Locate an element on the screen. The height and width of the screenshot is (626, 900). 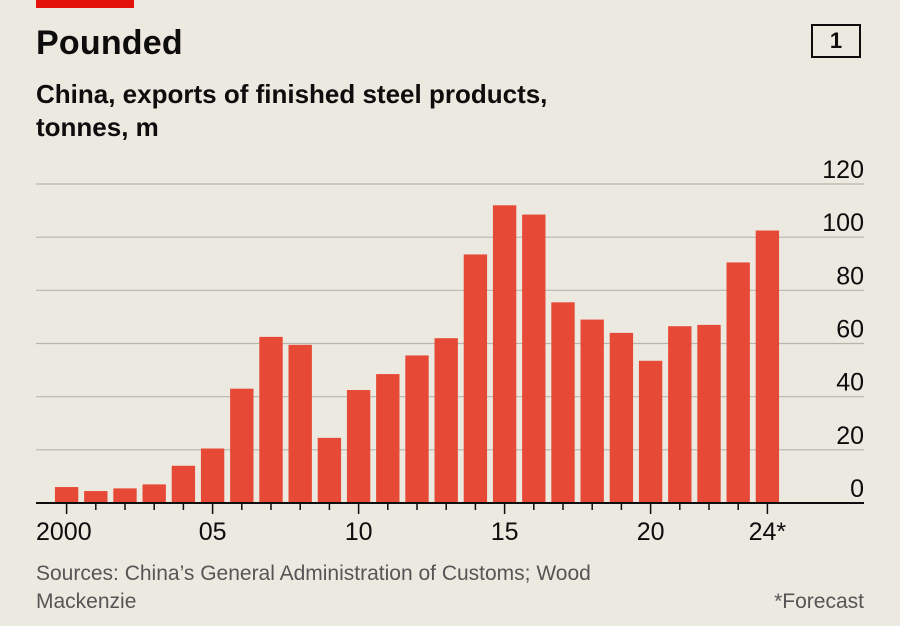
y-tick-label: 40 is located at coordinates (850, 383).